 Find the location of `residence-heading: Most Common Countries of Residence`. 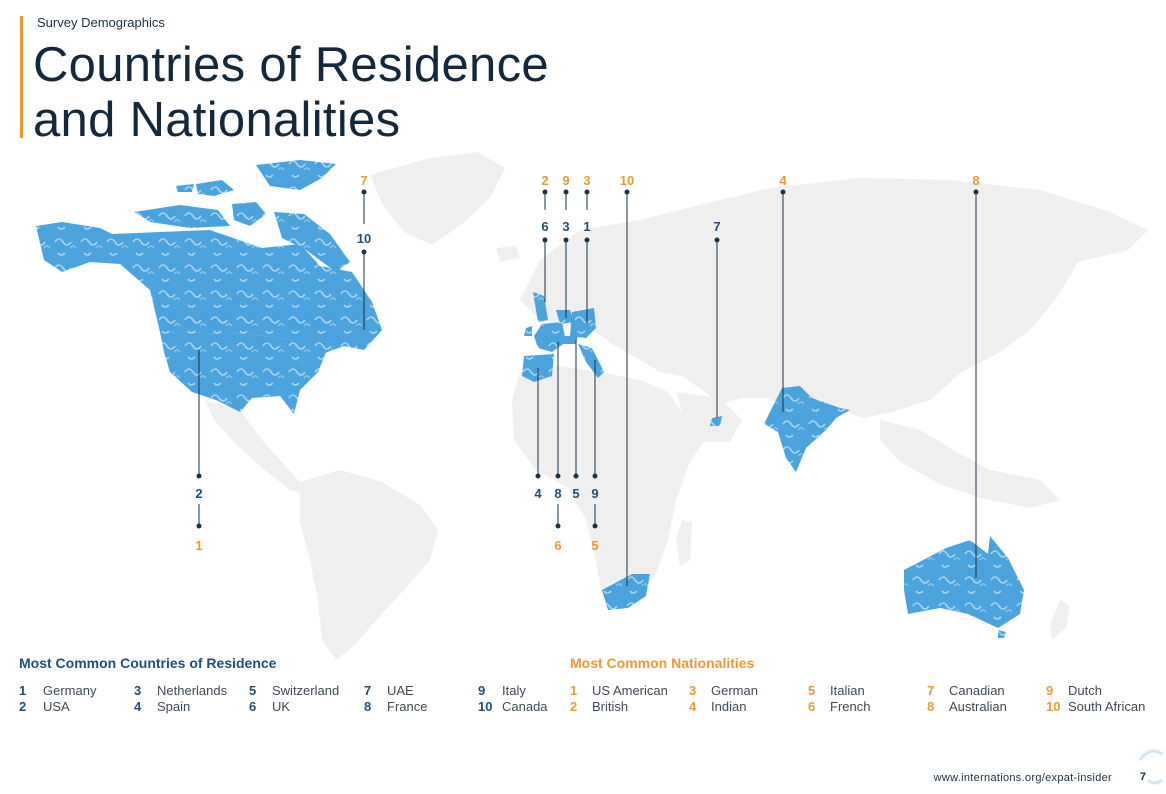

residence-heading: Most Common Countries of Residence is located at coordinates (148, 663).